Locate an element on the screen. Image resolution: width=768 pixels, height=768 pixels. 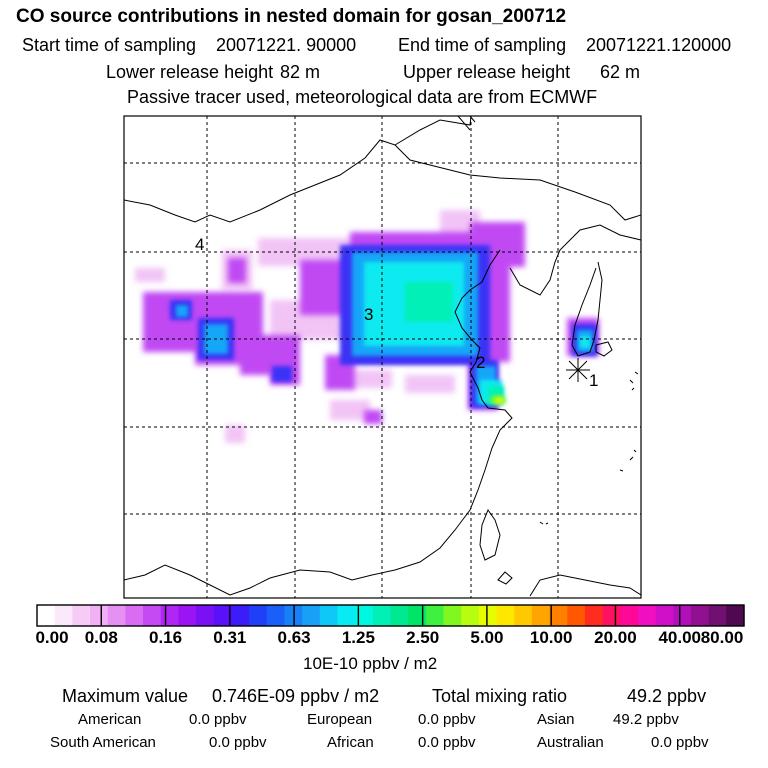
map-label-3: 3 is located at coordinates (368, 314).